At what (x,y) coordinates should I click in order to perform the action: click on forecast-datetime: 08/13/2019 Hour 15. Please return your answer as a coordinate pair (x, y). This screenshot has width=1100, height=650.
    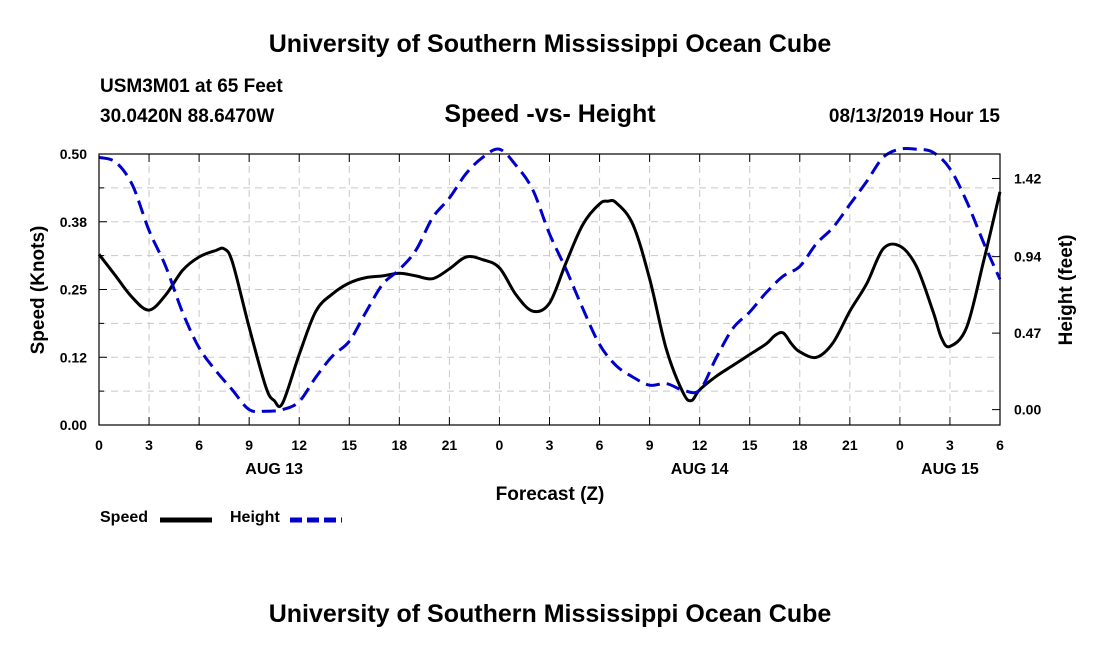
    Looking at the image, I should click on (914, 116).